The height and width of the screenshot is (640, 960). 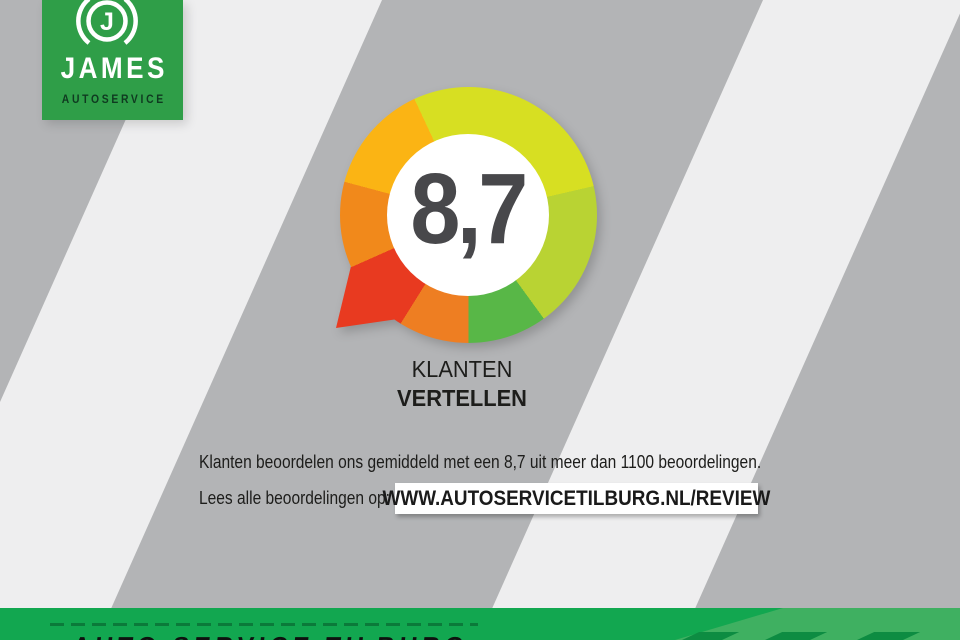 What do you see at coordinates (114, 68) in the screenshot?
I see `logo-brand-text: JAMES` at bounding box center [114, 68].